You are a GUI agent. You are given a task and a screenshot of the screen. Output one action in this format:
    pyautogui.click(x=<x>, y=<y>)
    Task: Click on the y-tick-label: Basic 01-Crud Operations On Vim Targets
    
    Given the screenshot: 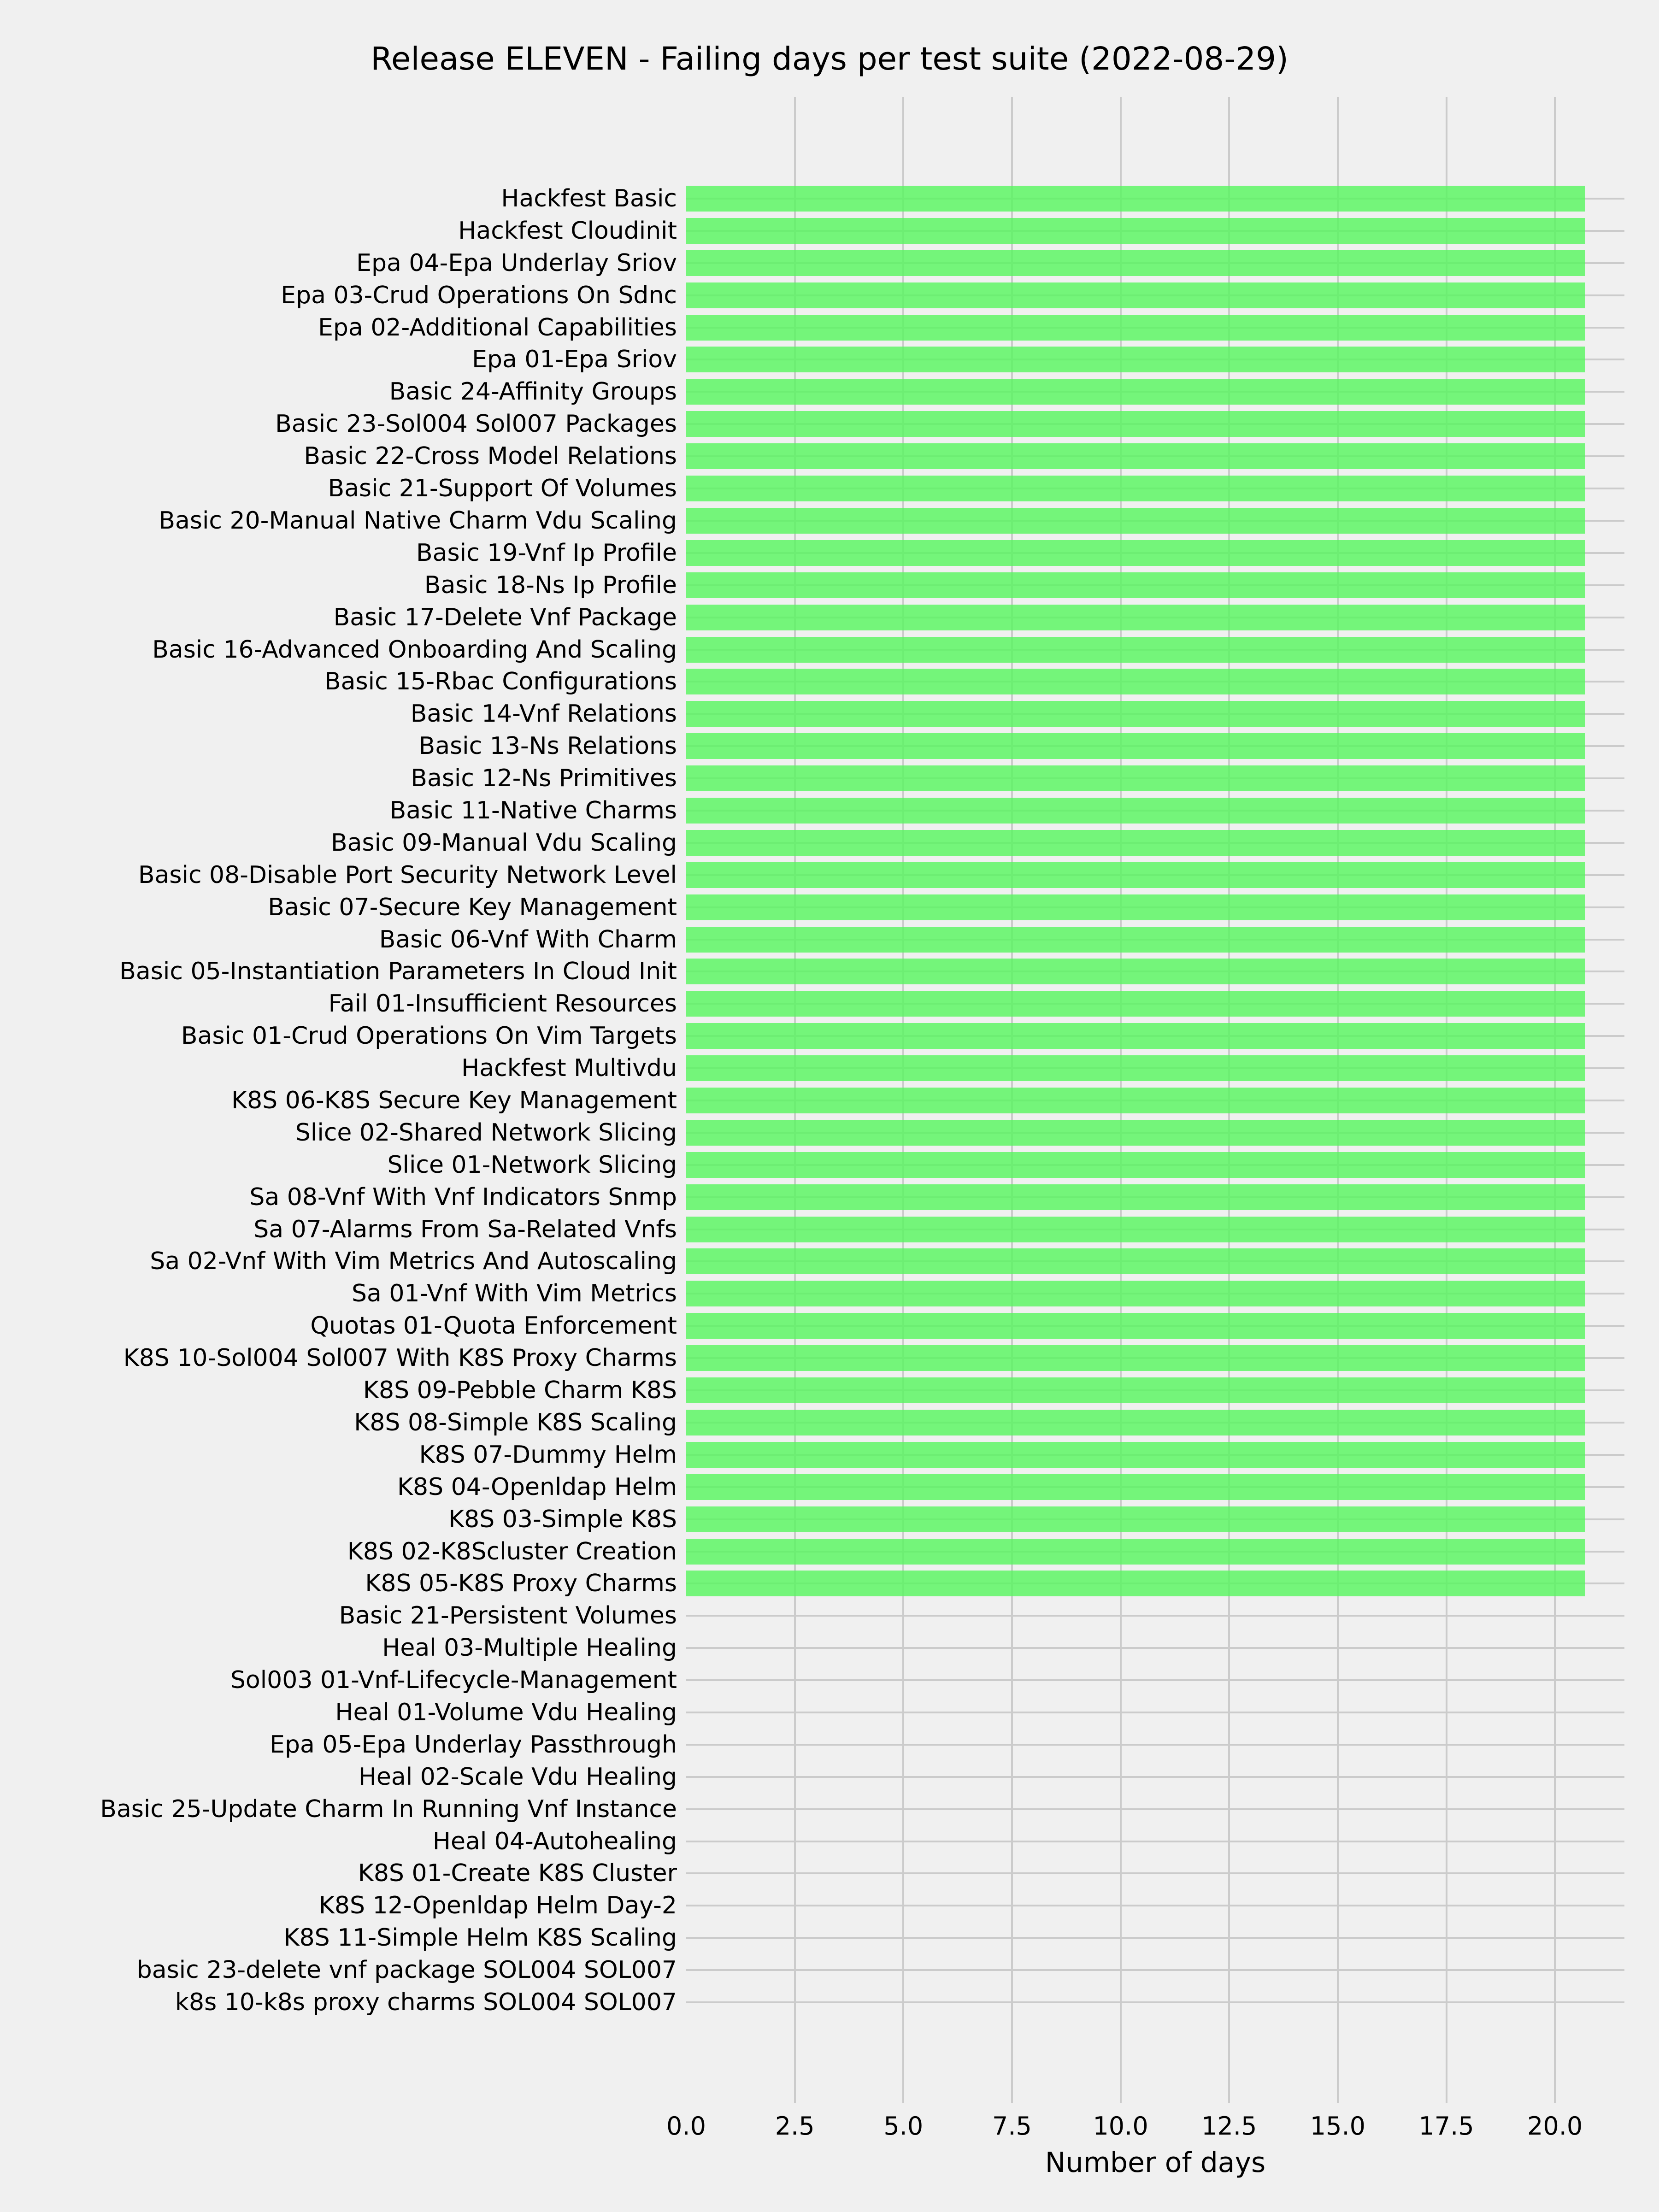 What is the action you would take?
    pyautogui.click(x=429, y=1036)
    